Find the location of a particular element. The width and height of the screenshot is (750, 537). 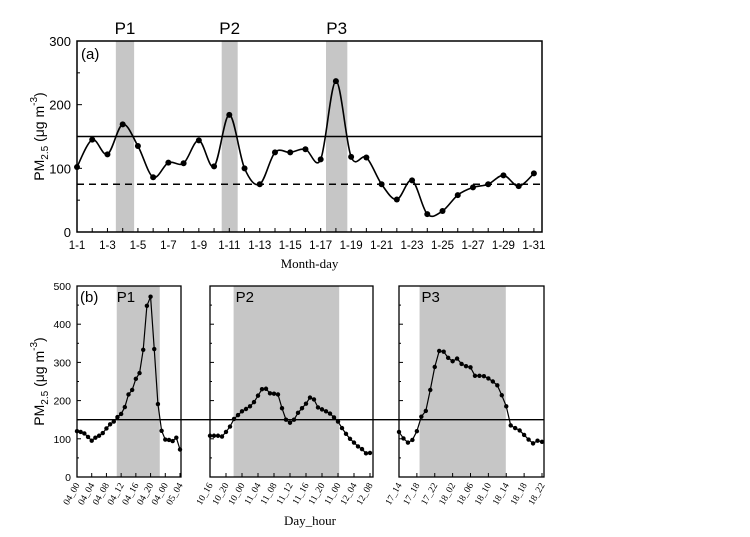

x-tick-label: 18_06 is located at coordinates (466, 494).